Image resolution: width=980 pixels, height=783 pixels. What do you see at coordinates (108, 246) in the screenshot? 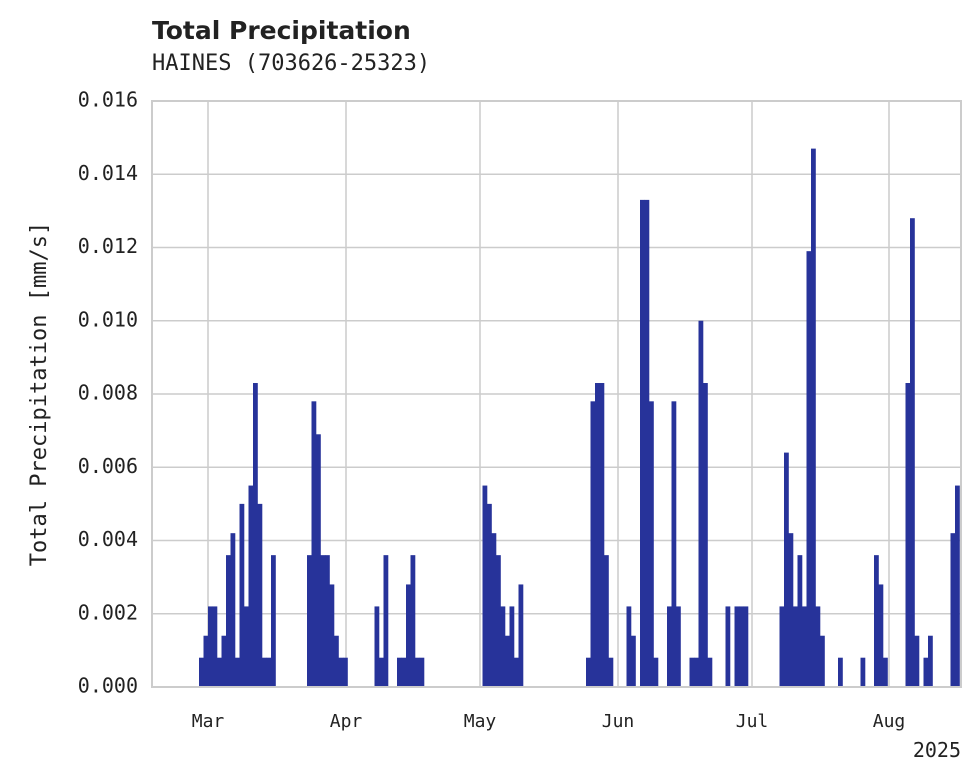
I see `y-tick-label: 0.012` at bounding box center [108, 246].